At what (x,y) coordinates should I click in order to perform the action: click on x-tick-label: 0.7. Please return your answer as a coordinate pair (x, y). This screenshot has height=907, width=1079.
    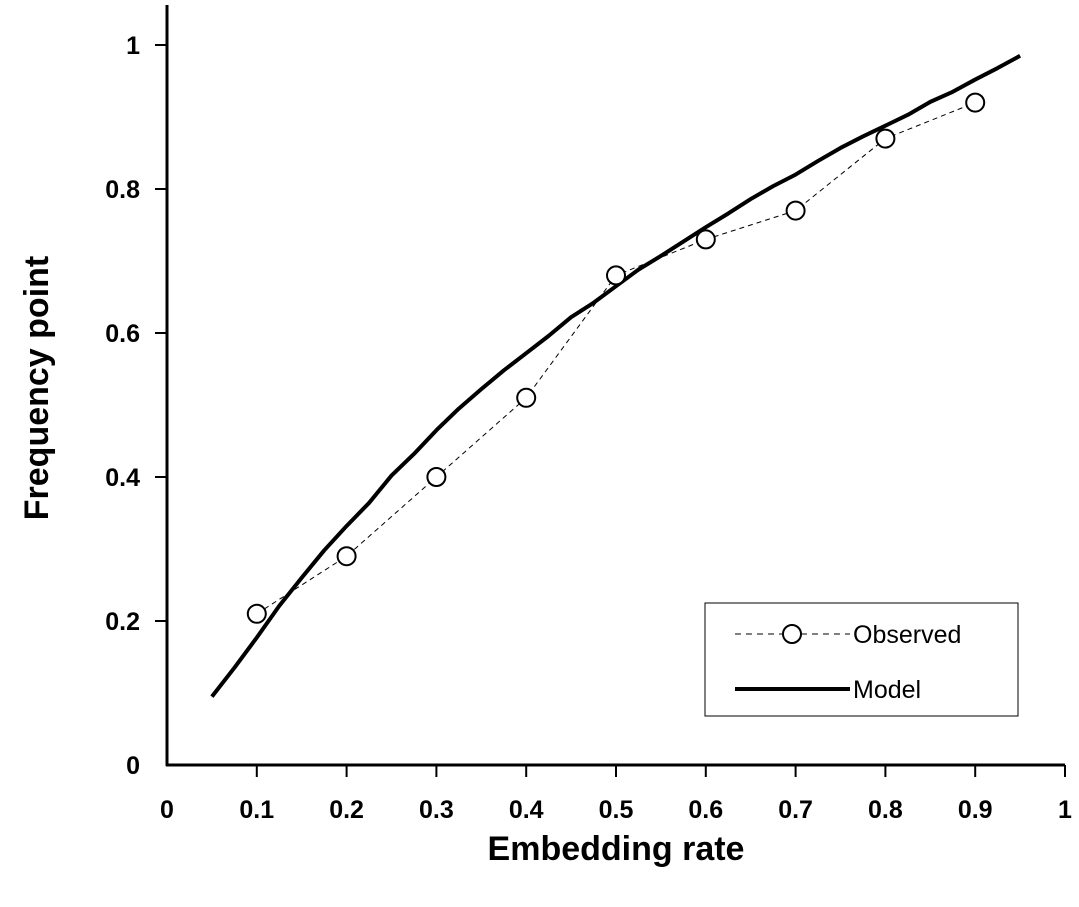
    Looking at the image, I should click on (795, 810).